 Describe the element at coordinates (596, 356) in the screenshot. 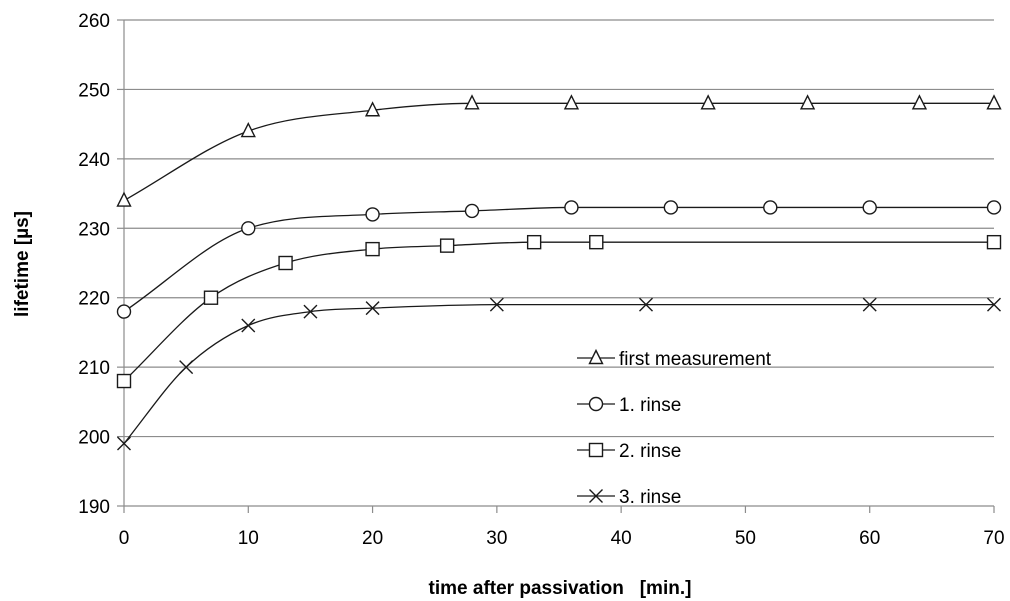

I see `legend-triangle-marker` at that location.